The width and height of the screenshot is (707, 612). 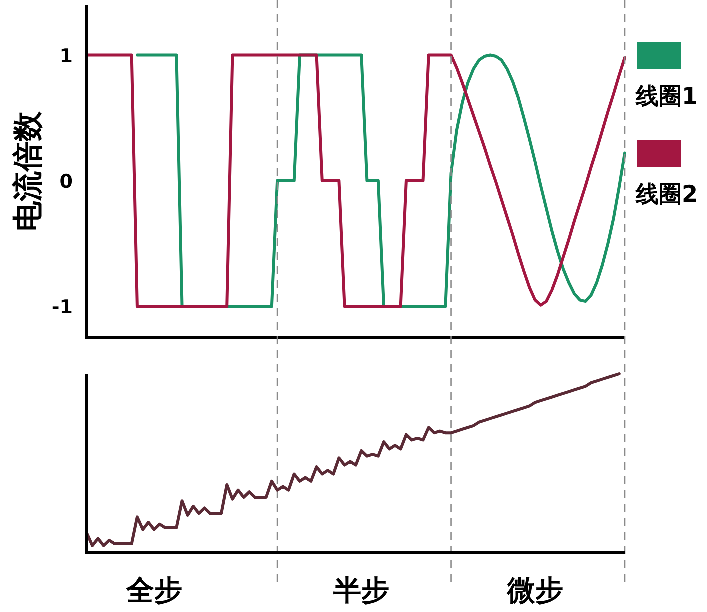 I want to click on legend-label: 线圈1, so click(x=666, y=97).